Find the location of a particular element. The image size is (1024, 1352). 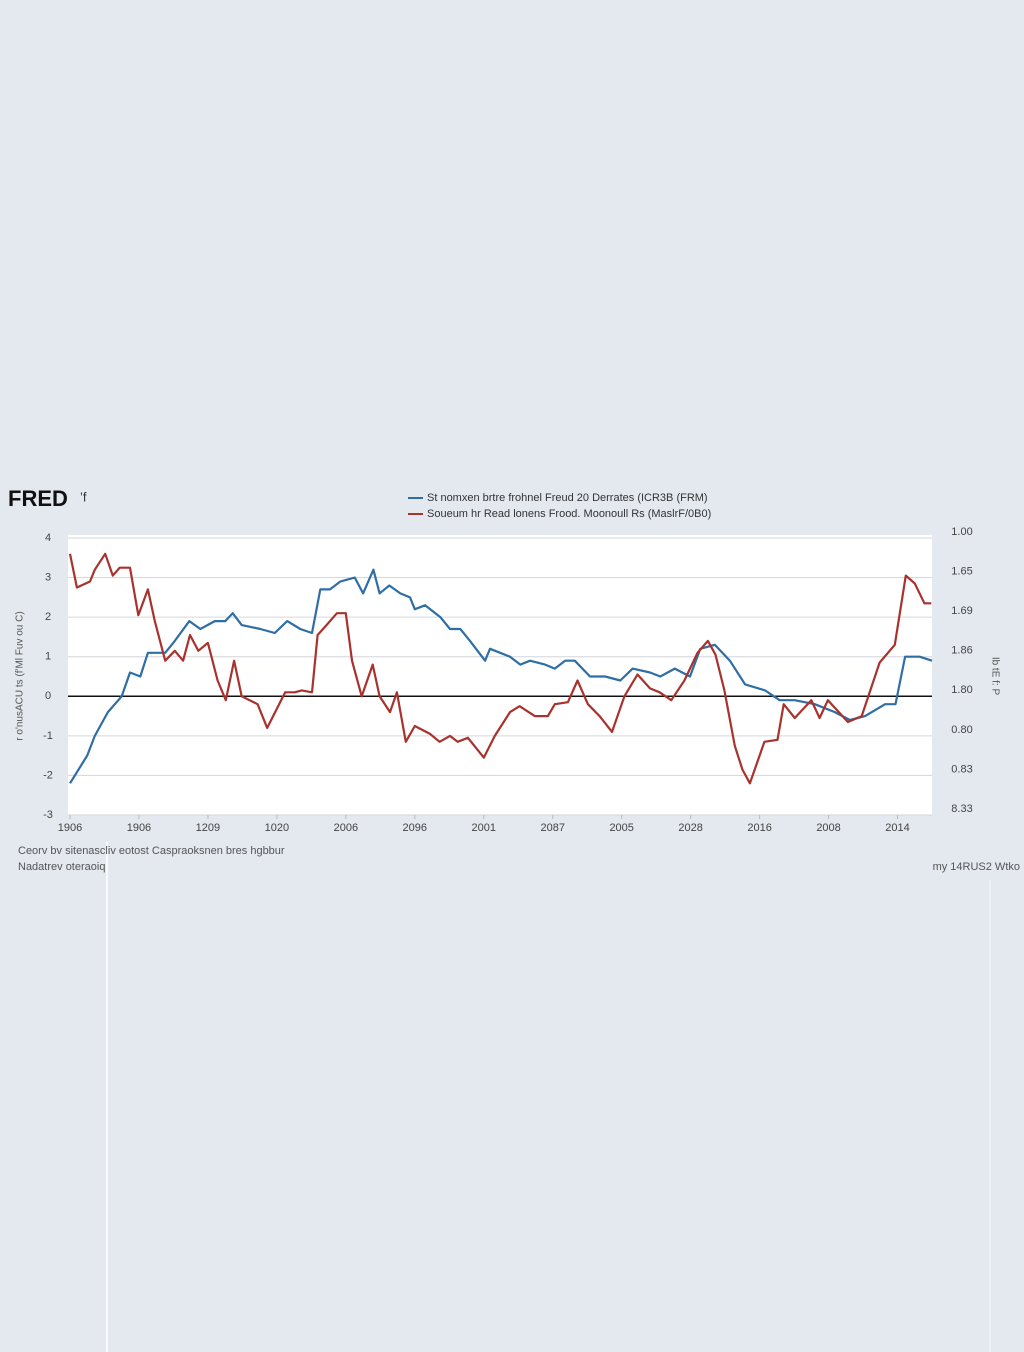

y-tick-label: 4 is located at coordinates (48, 538).